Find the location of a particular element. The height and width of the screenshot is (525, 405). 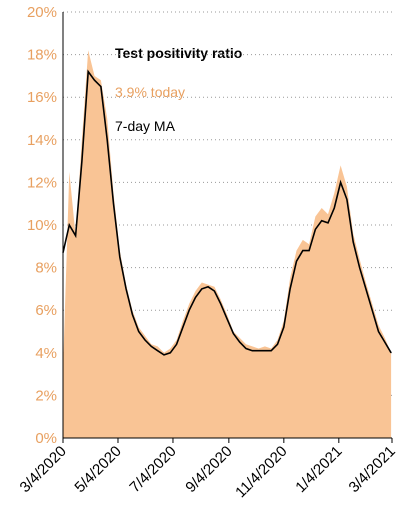

y-tick-label: 20% is located at coordinates (42, 12).